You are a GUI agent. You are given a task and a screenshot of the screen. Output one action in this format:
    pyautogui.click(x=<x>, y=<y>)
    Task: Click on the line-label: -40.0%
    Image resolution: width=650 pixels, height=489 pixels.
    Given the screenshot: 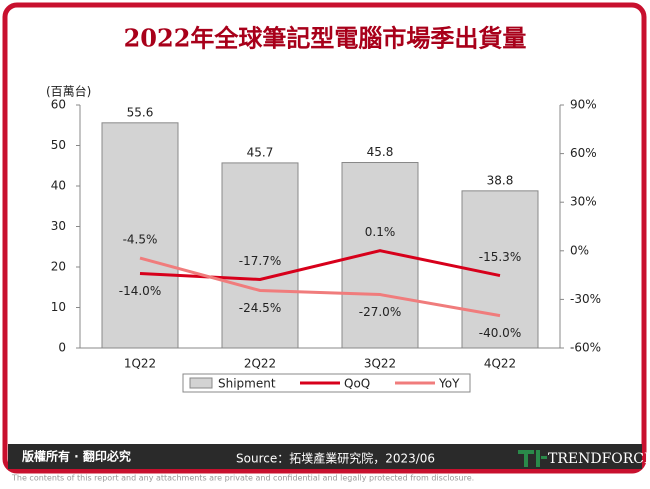 What is the action you would take?
    pyautogui.click(x=500, y=333)
    